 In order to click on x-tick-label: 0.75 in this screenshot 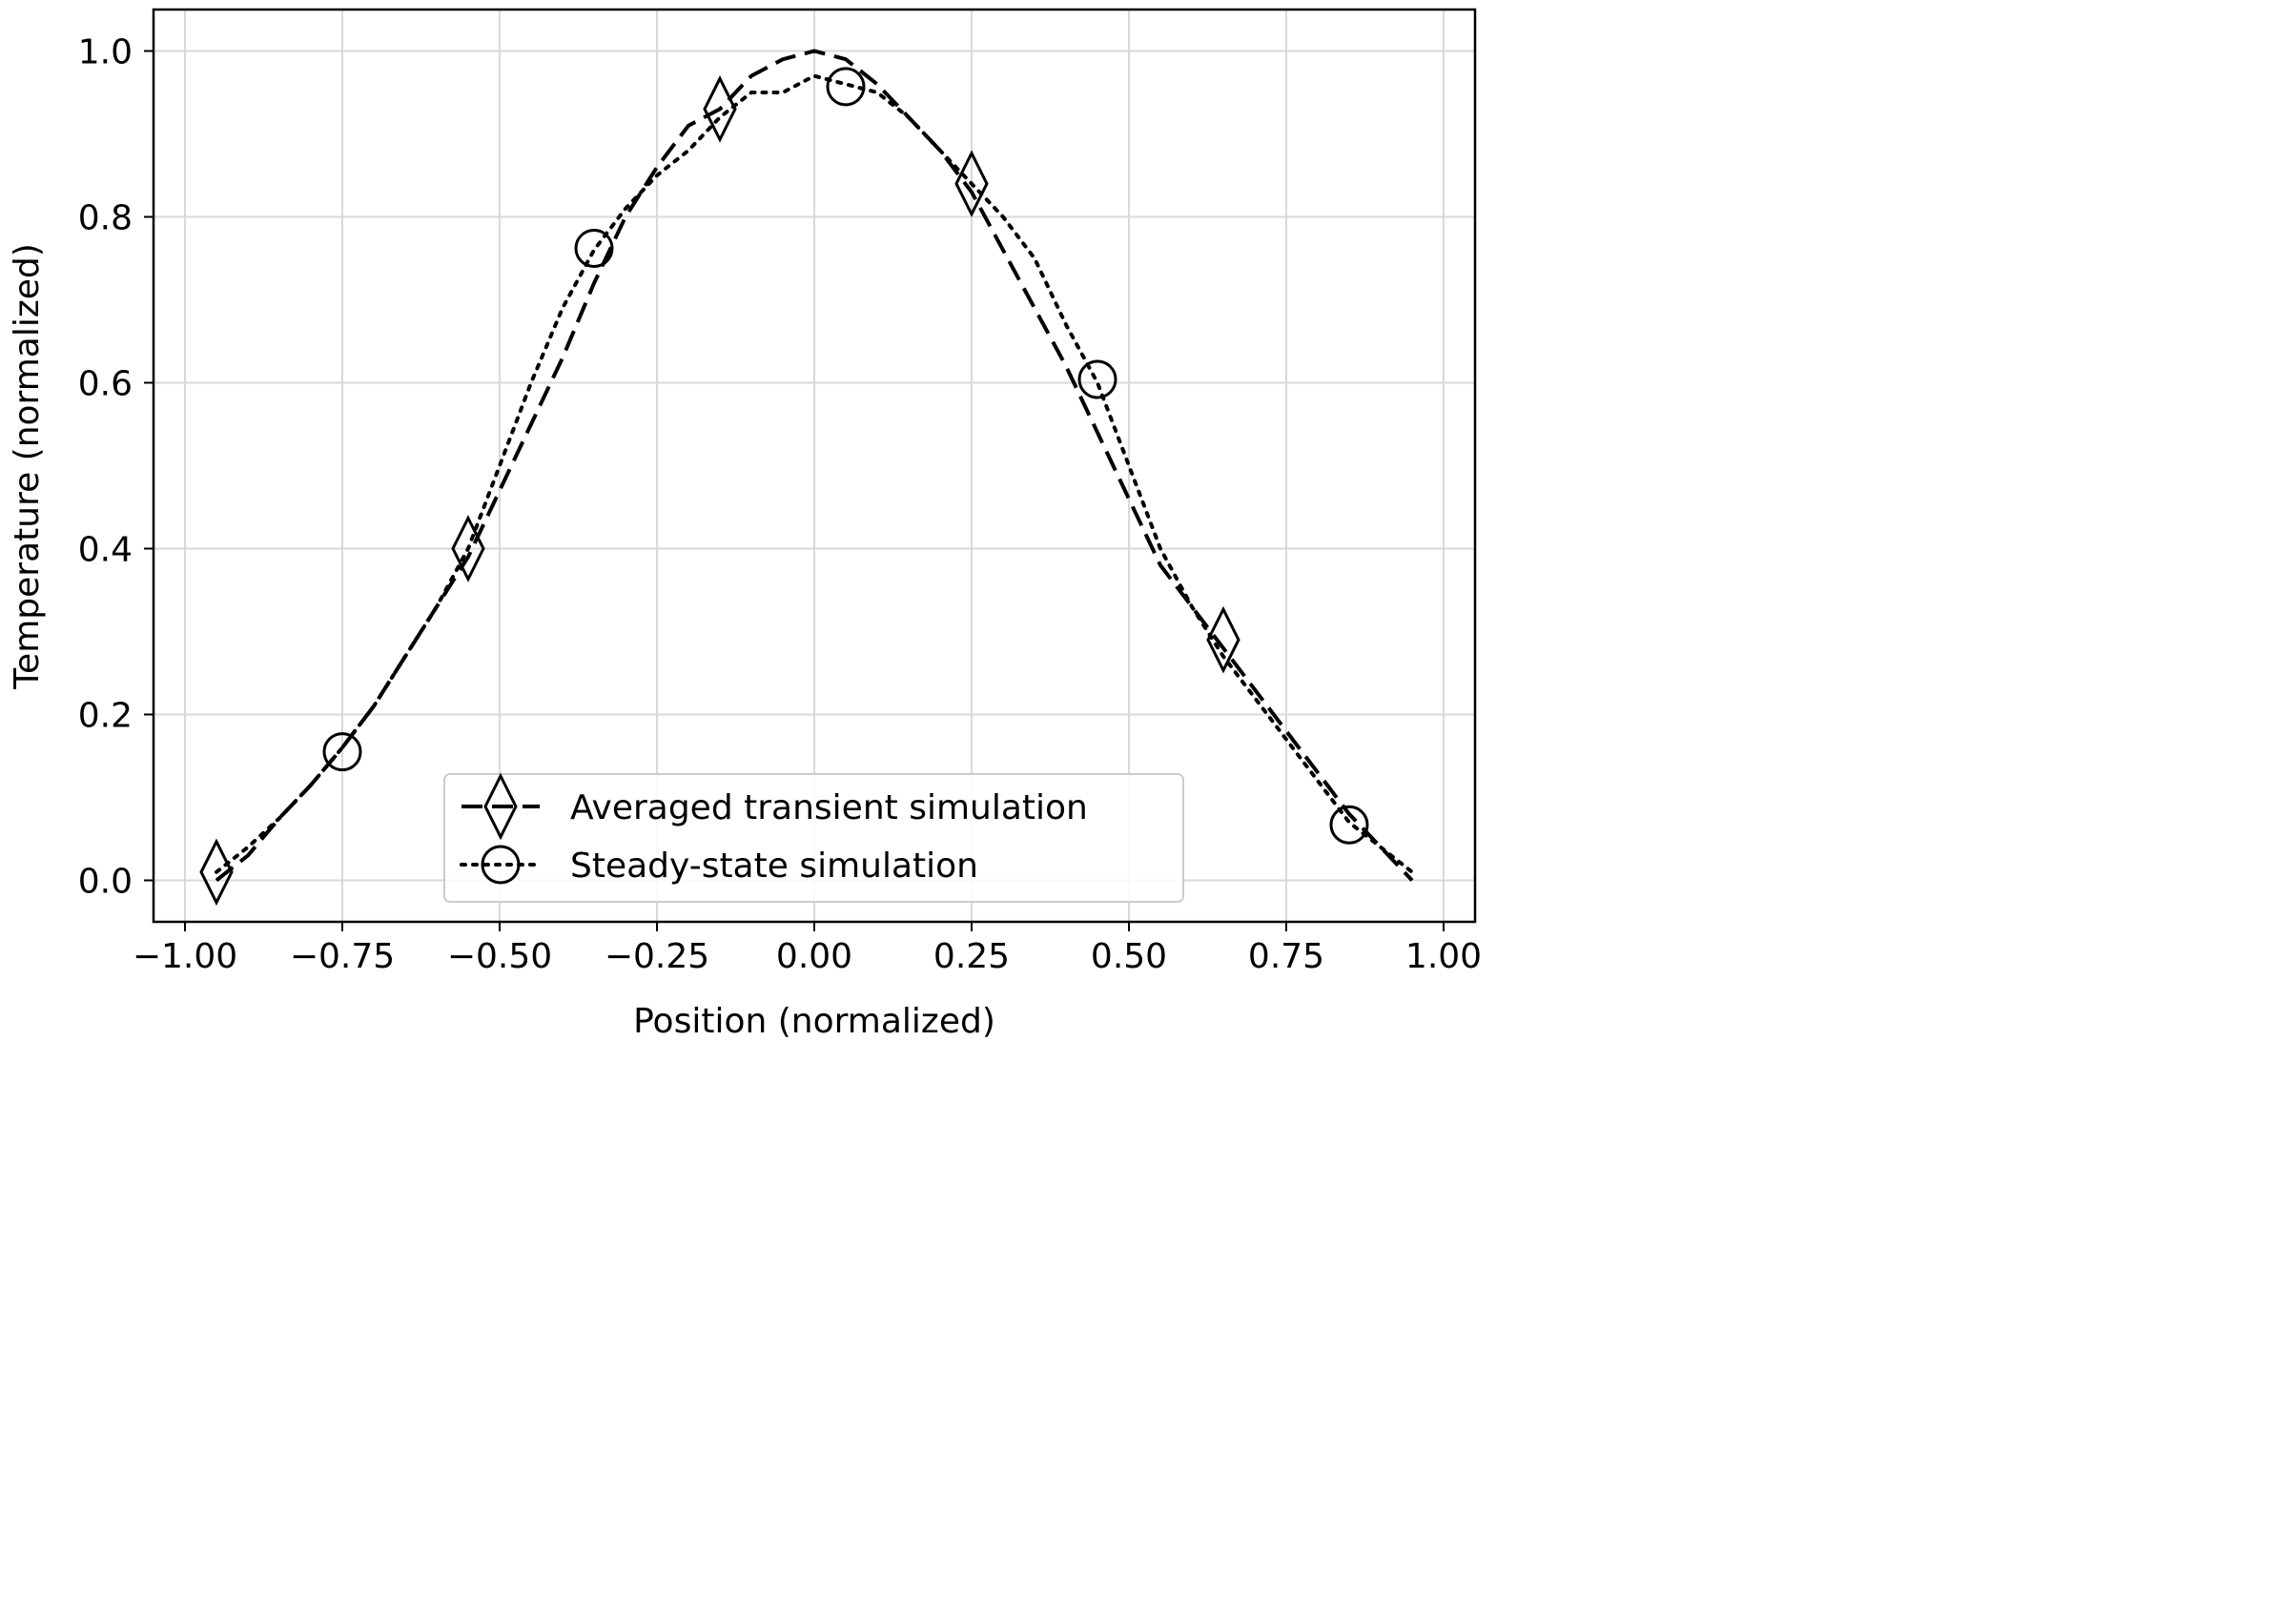, I will do `click(1286, 956)`.